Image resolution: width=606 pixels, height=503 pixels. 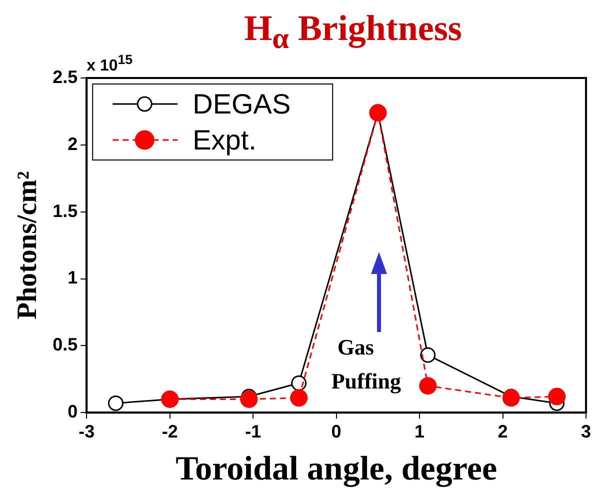 What do you see at coordinates (65, 210) in the screenshot?
I see `y-tick-label: 1.5` at bounding box center [65, 210].